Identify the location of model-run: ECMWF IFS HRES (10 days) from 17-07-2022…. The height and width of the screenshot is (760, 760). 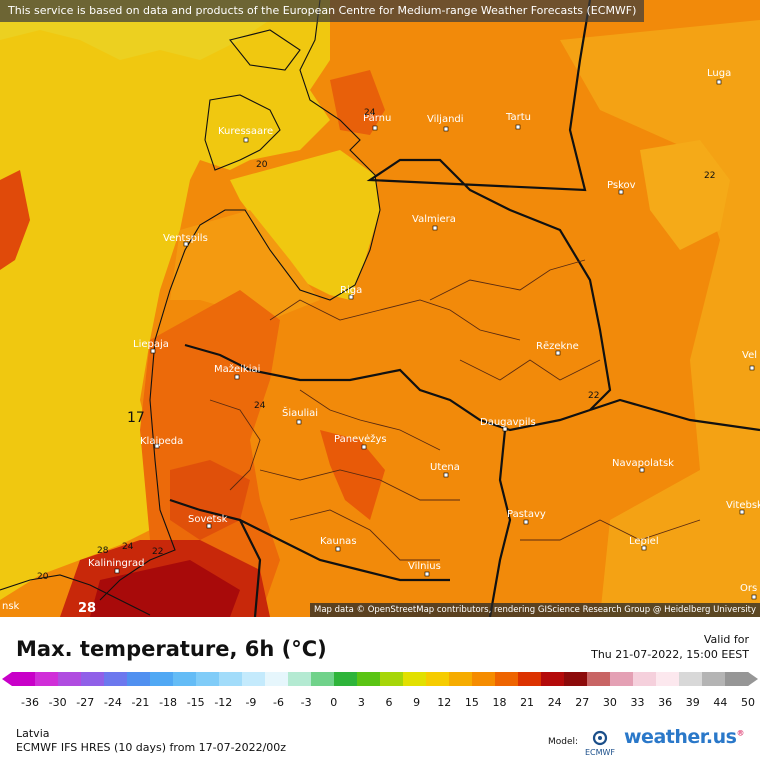
(151, 747).